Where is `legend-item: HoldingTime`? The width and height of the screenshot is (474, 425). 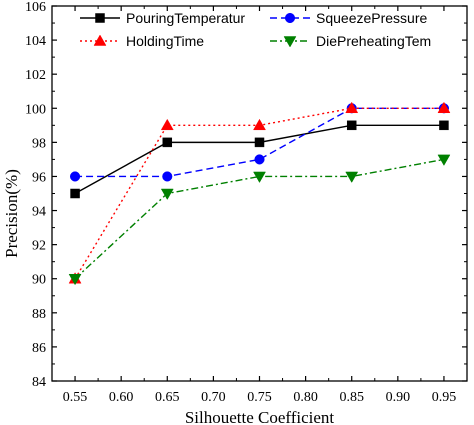
legend-item: HoldingTime is located at coordinates (142, 41).